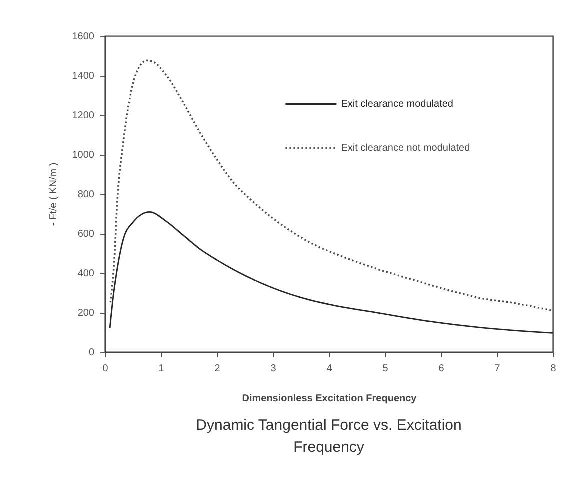 This screenshot has height=486, width=581. What do you see at coordinates (86, 195) in the screenshot?
I see `y-tick-label: 800` at bounding box center [86, 195].